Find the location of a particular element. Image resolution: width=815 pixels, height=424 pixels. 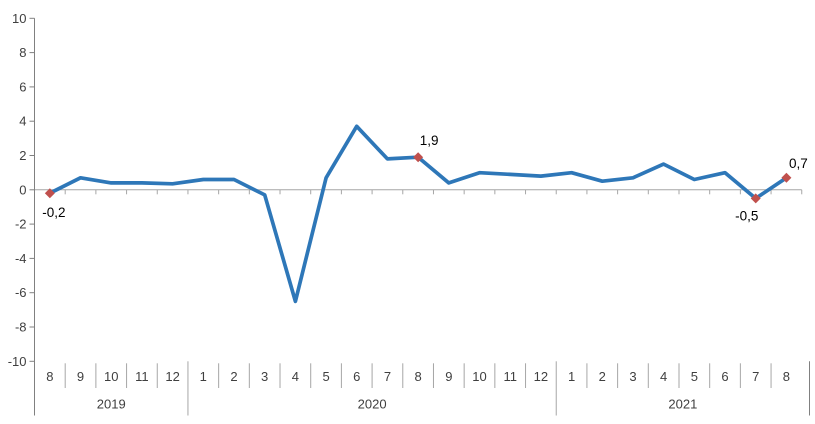

y-tick-label: -4 is located at coordinates (21, 258).